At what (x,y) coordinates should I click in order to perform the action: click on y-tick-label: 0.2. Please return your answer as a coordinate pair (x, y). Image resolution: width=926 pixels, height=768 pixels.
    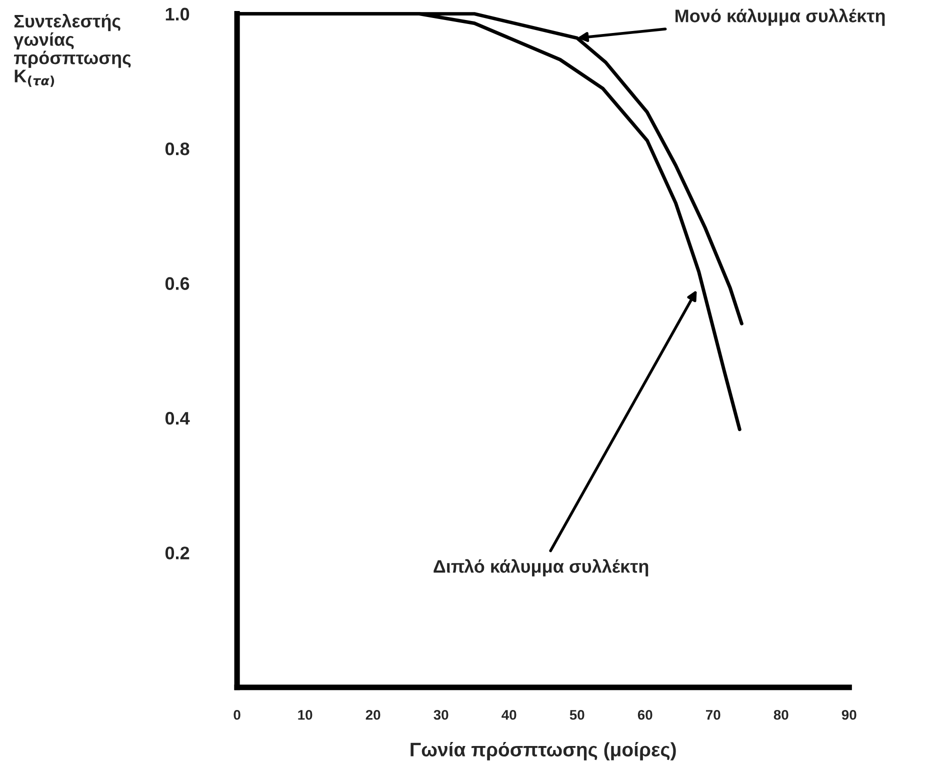
    Looking at the image, I should click on (177, 553).